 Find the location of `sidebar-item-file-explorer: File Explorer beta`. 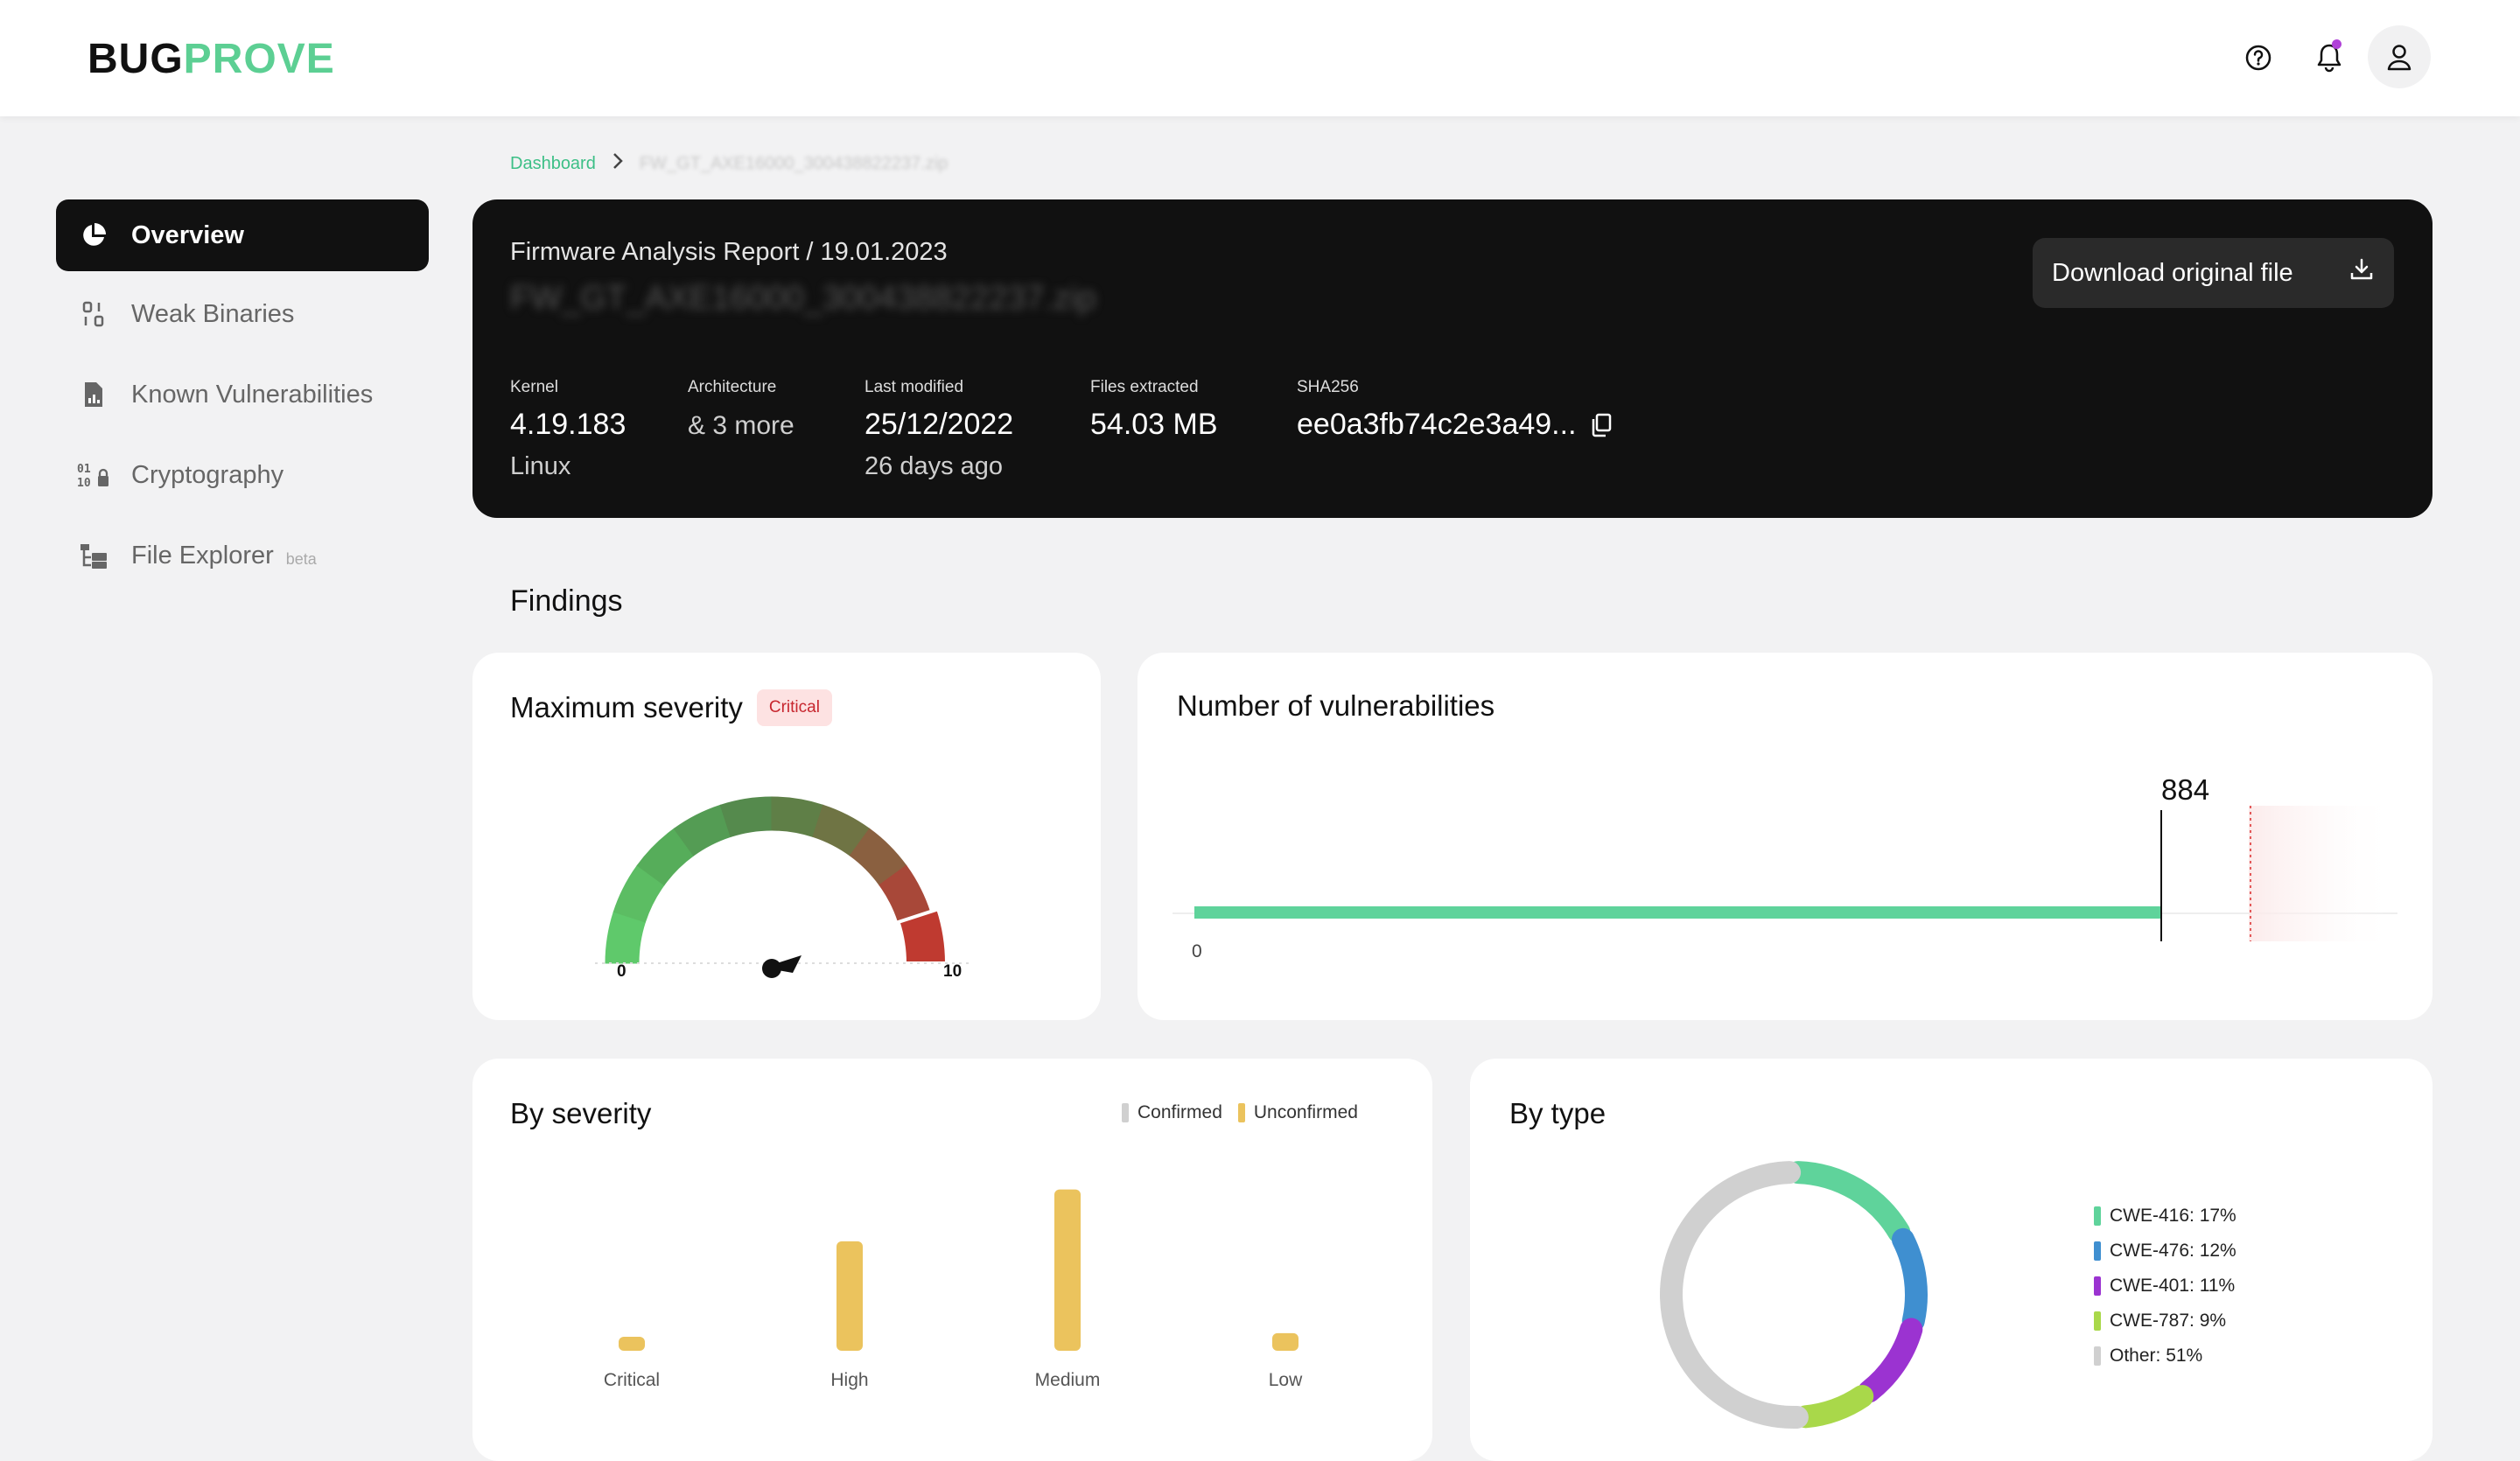

sidebar-item-file-explorer: File Explorer beta is located at coordinates (242, 555).